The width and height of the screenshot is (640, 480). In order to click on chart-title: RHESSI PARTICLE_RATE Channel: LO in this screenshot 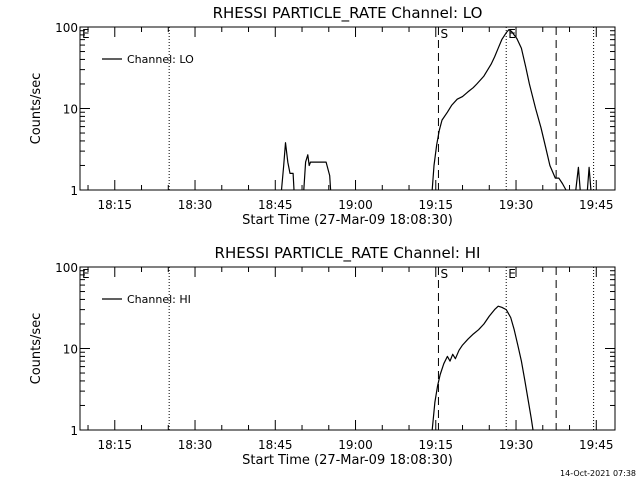, I will do `click(348, 13)`.